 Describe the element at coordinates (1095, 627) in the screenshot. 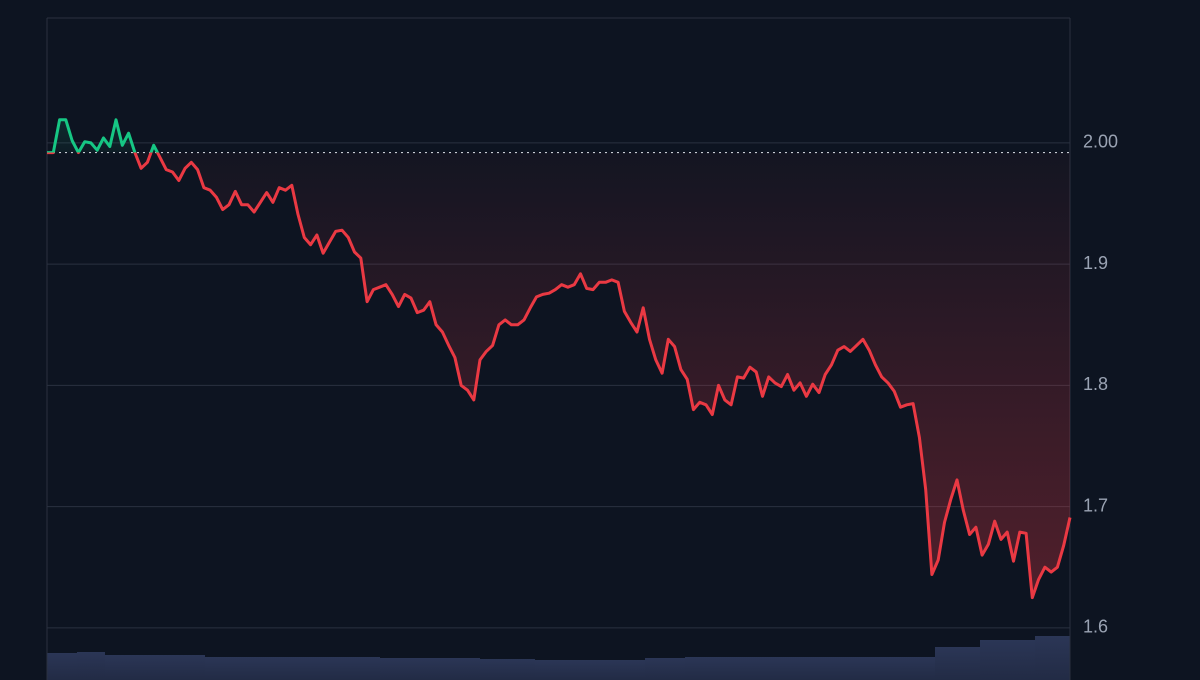

I see `y-tick-label: 1.6` at that location.